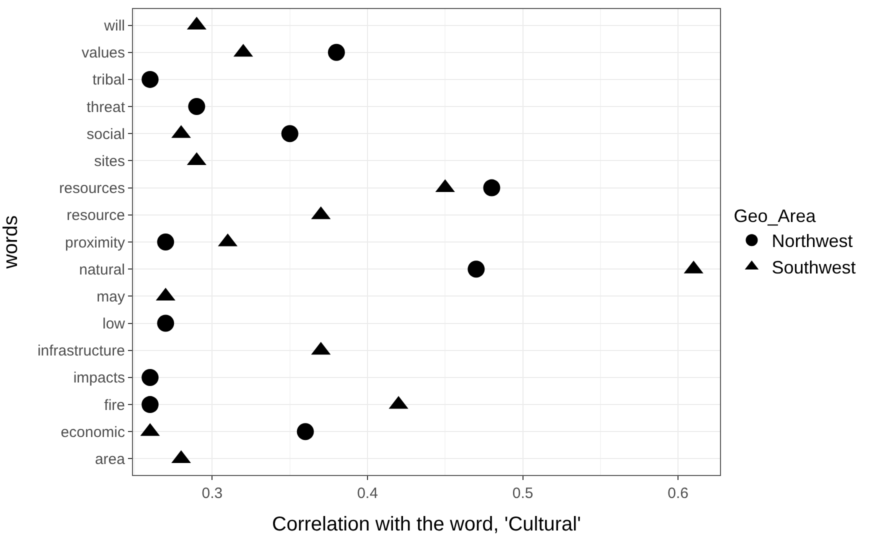  Describe the element at coordinates (814, 268) in the screenshot. I see `legend-label: Southwest` at that location.